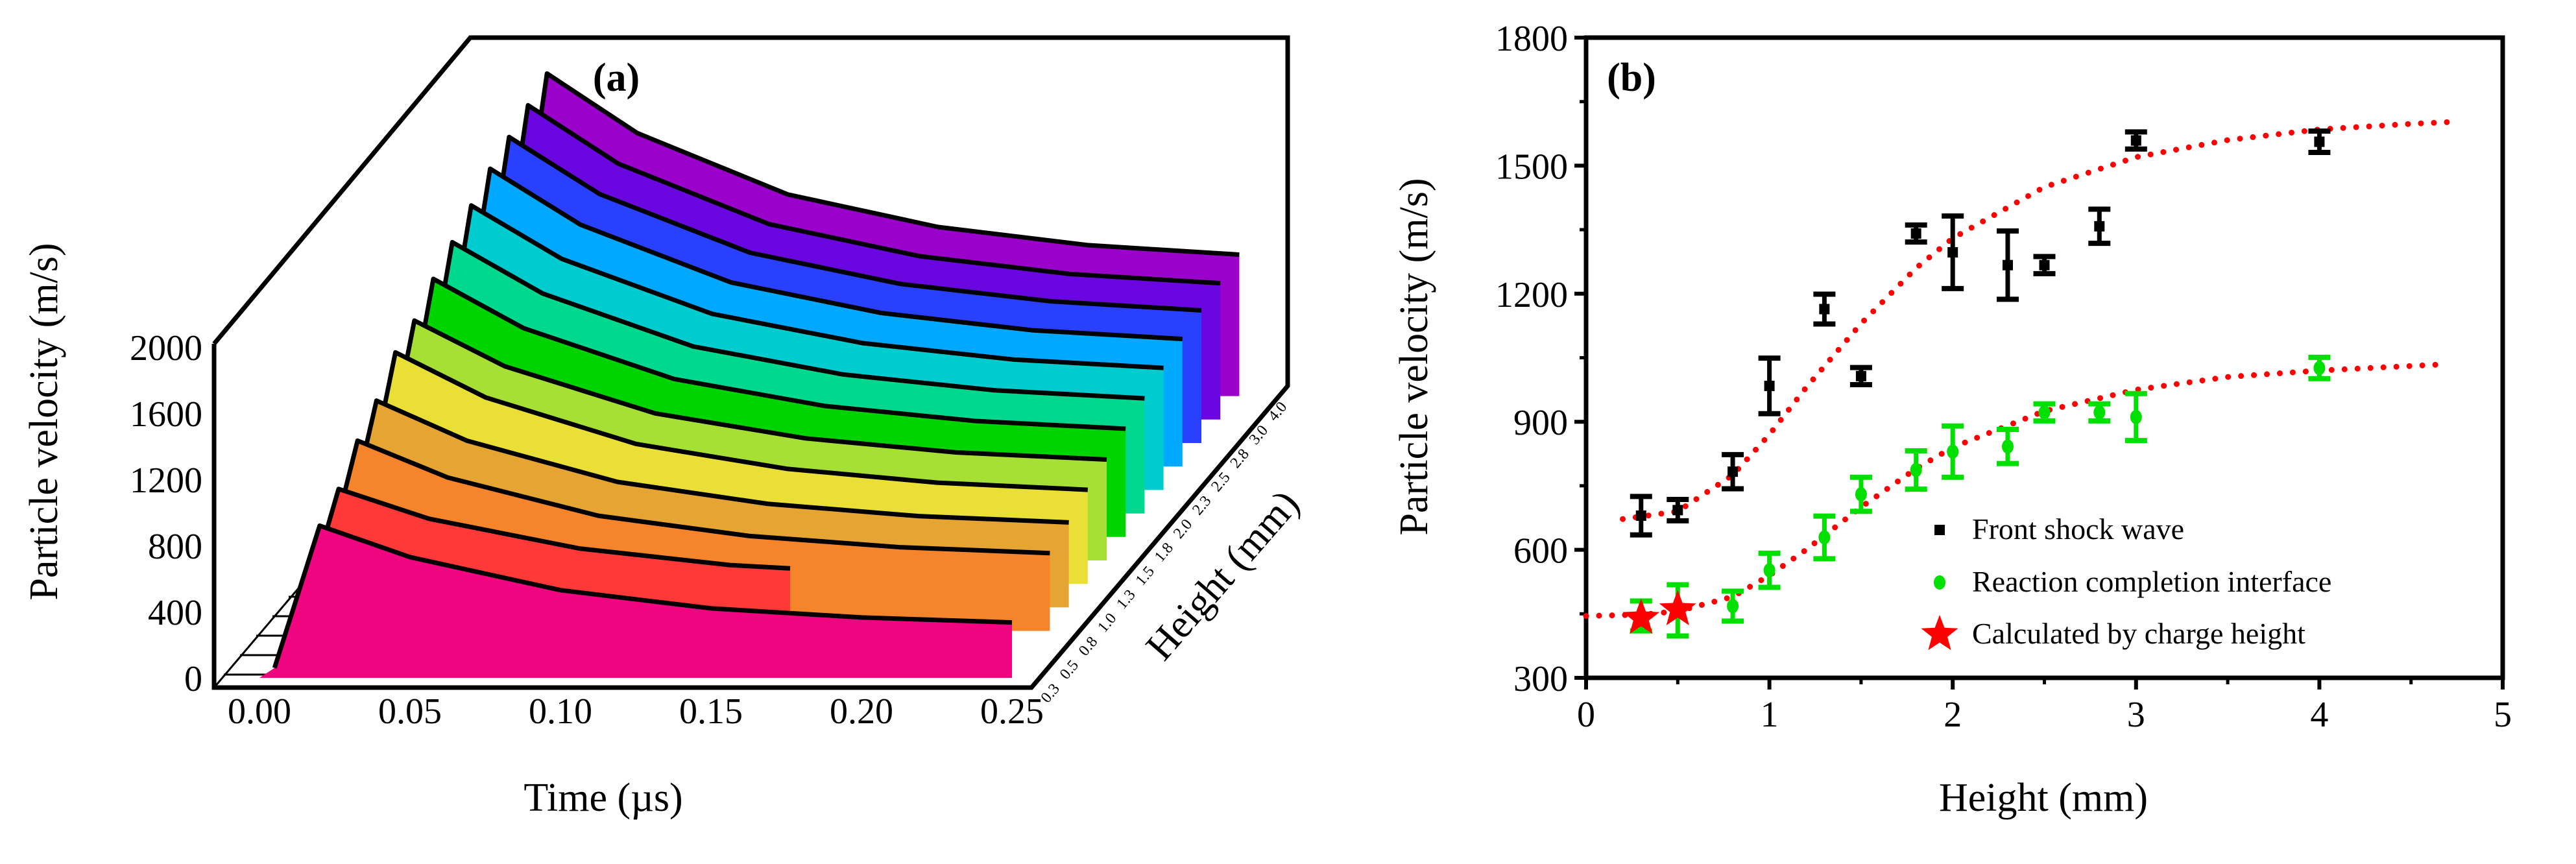 The image size is (2576, 864). I want to click on x-tick-label: 0.00, so click(259, 712).